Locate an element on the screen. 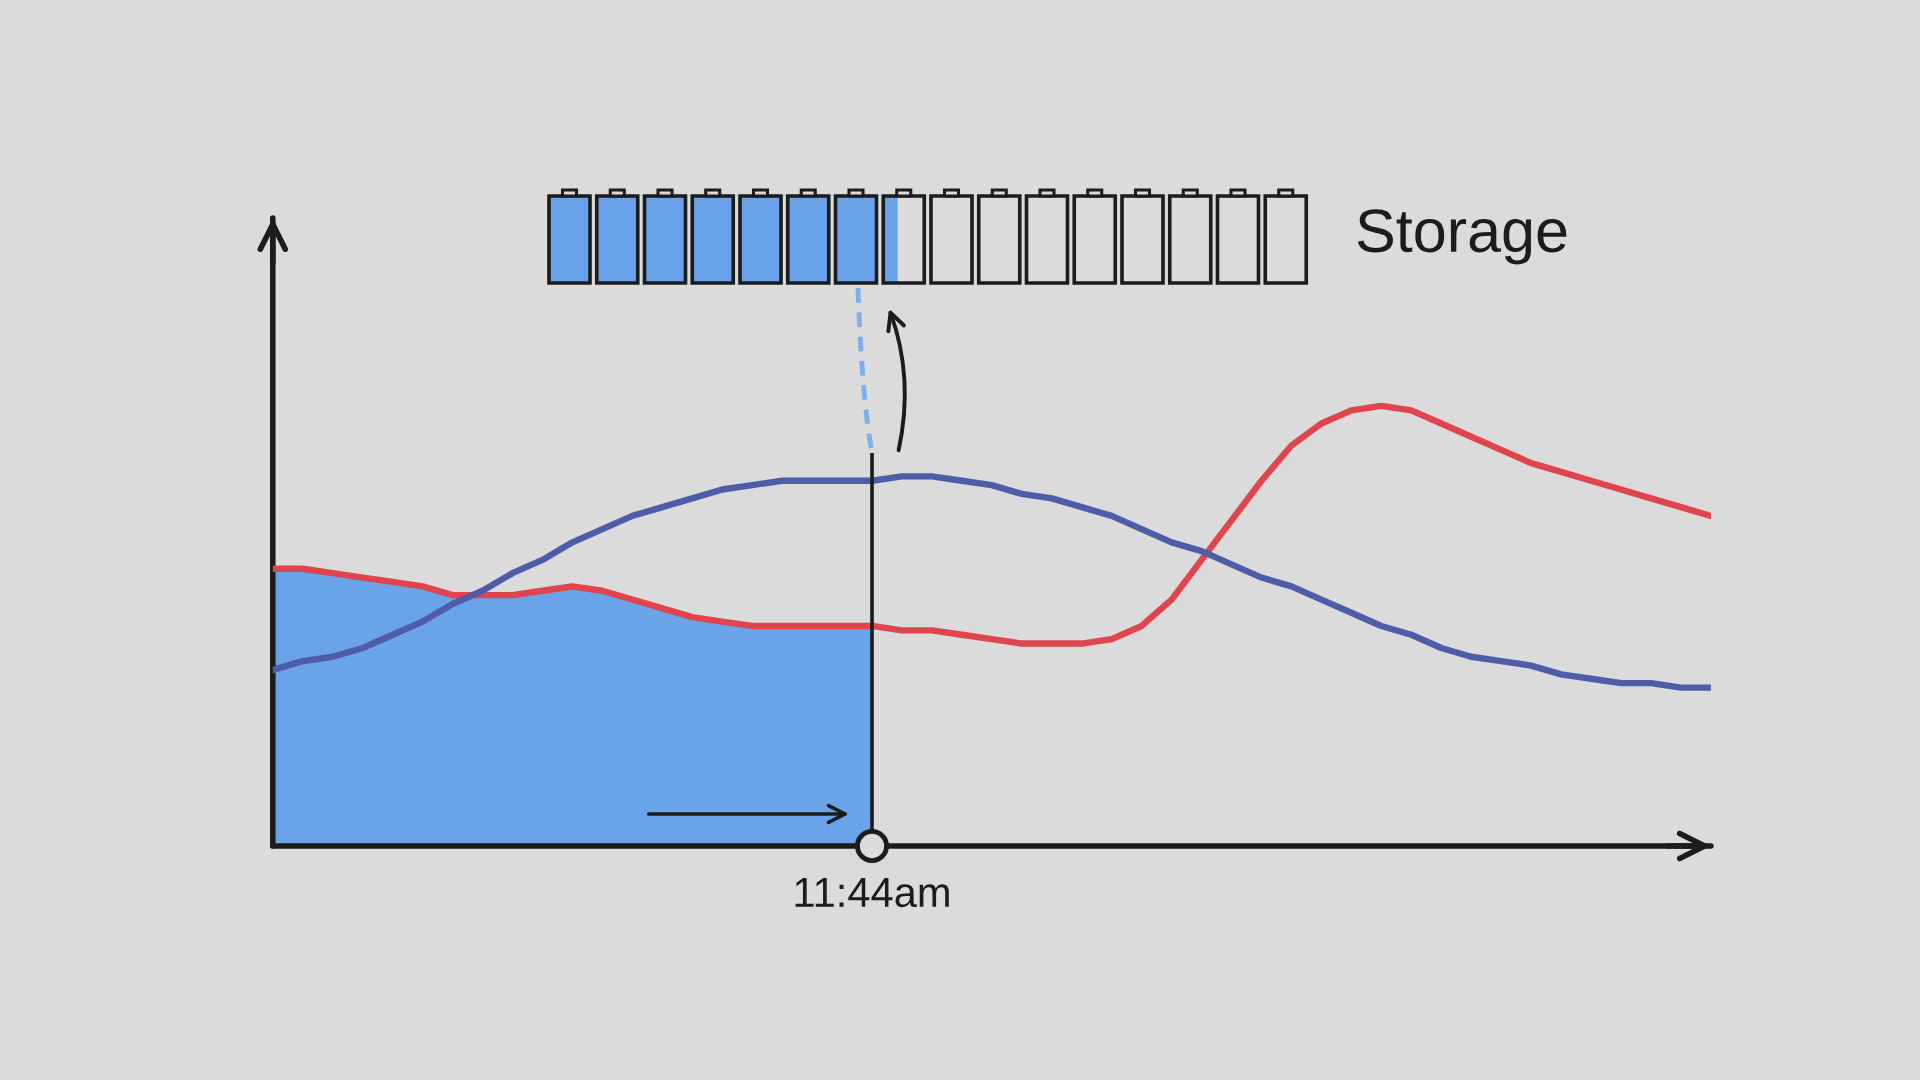  text: Storage is located at coordinates (1462, 237).